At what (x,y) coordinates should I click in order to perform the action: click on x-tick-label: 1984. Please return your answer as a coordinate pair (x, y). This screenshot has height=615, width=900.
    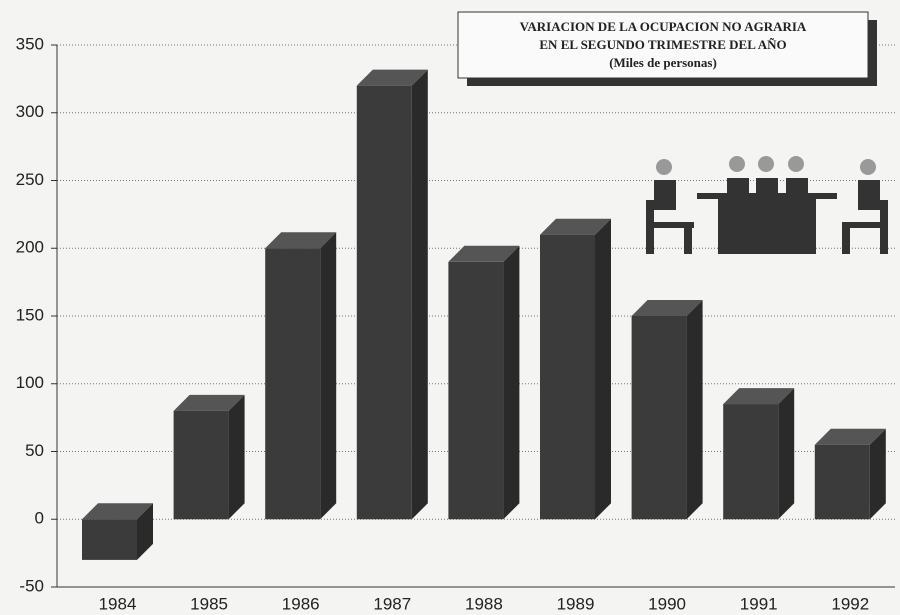
    Looking at the image, I should click on (118, 603).